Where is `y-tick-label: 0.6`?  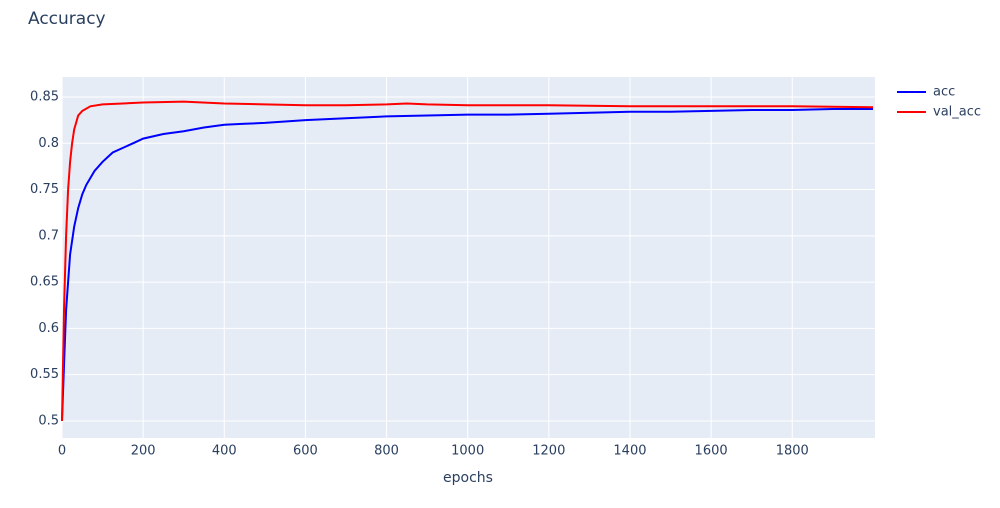 y-tick-label: 0.6 is located at coordinates (48, 328).